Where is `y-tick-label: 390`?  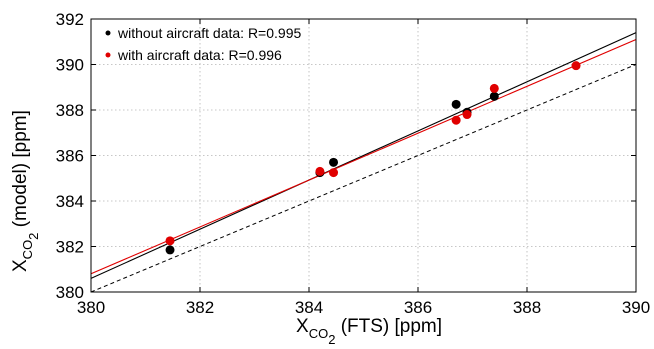
y-tick-label: 390 is located at coordinates (70, 65).